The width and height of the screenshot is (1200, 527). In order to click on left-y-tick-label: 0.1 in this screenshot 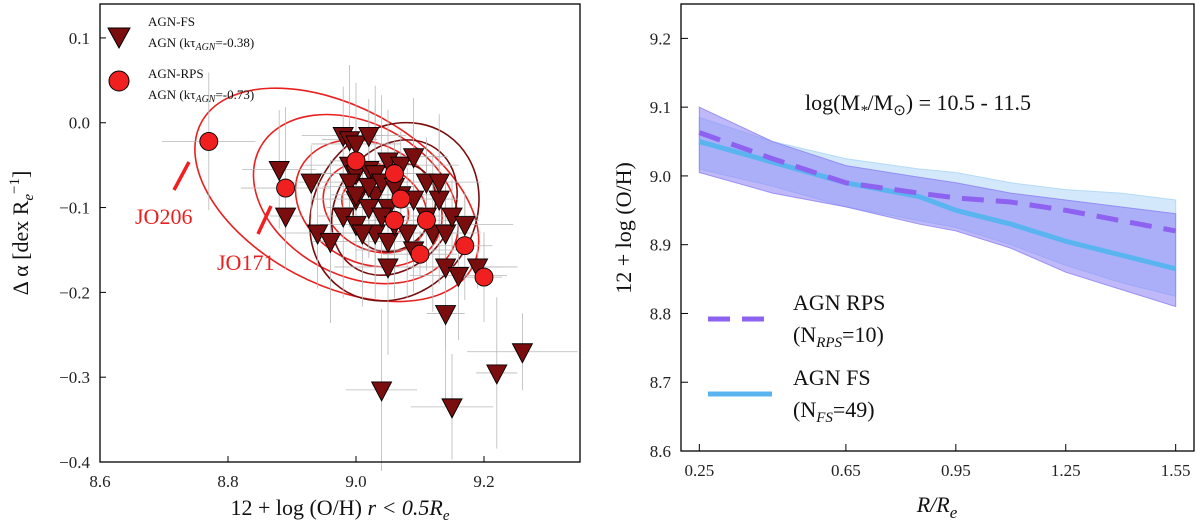, I will do `click(79, 38)`.